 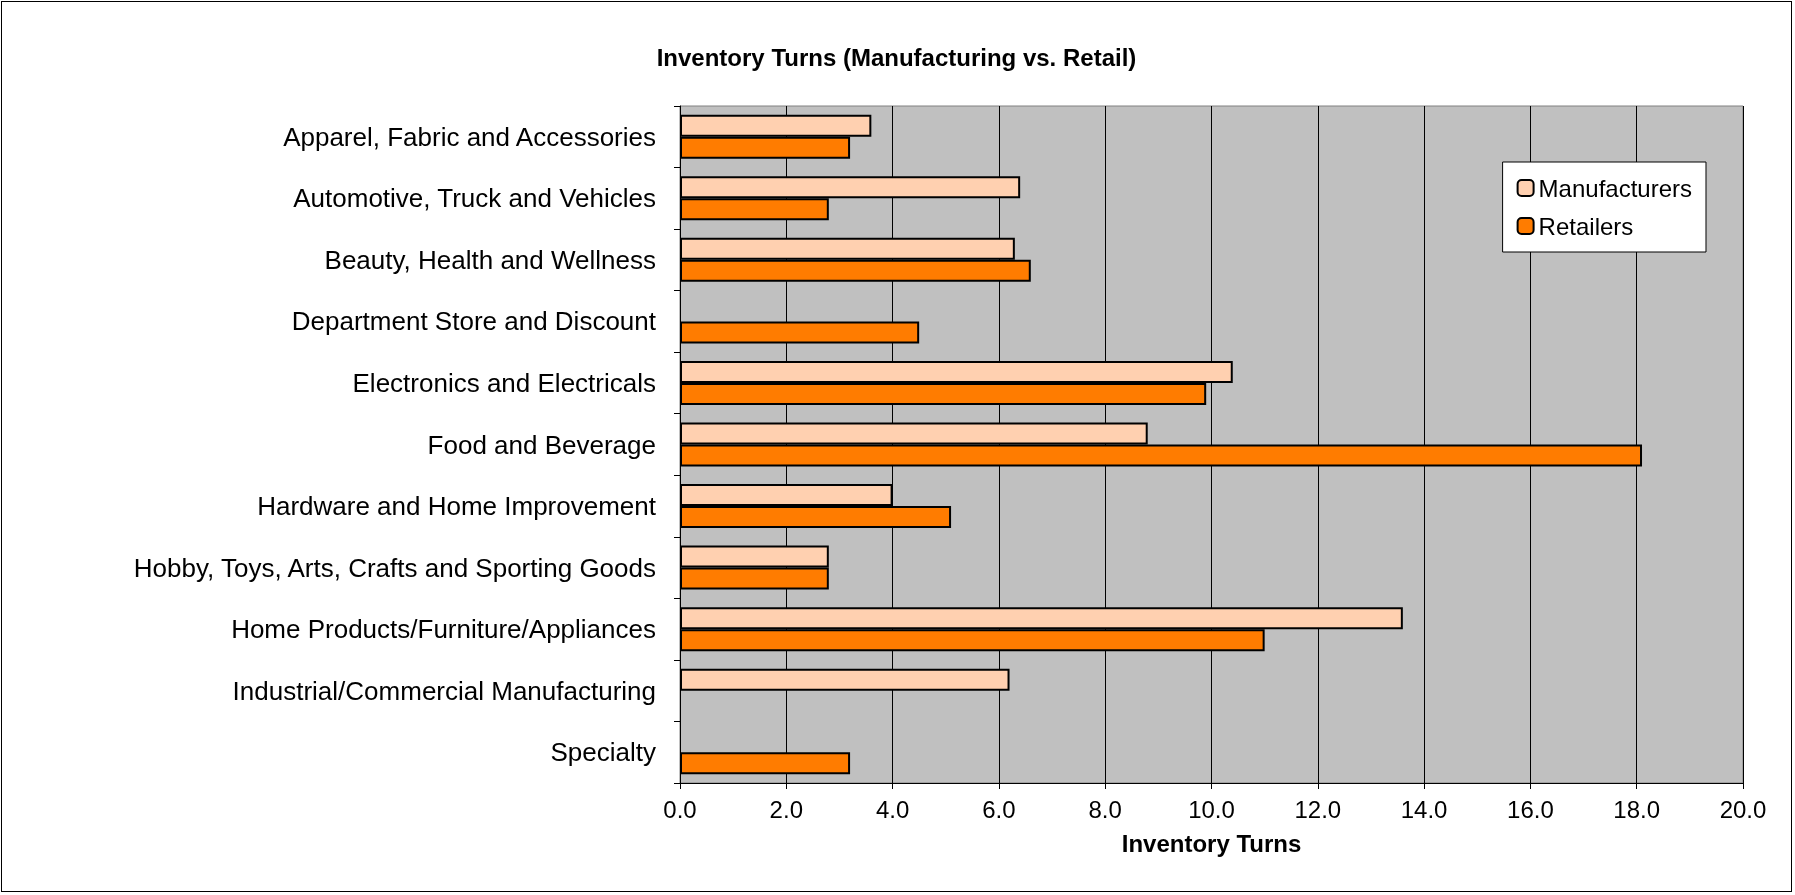 What do you see at coordinates (892, 809) in the screenshot?
I see `x-tick-label: 4.0` at bounding box center [892, 809].